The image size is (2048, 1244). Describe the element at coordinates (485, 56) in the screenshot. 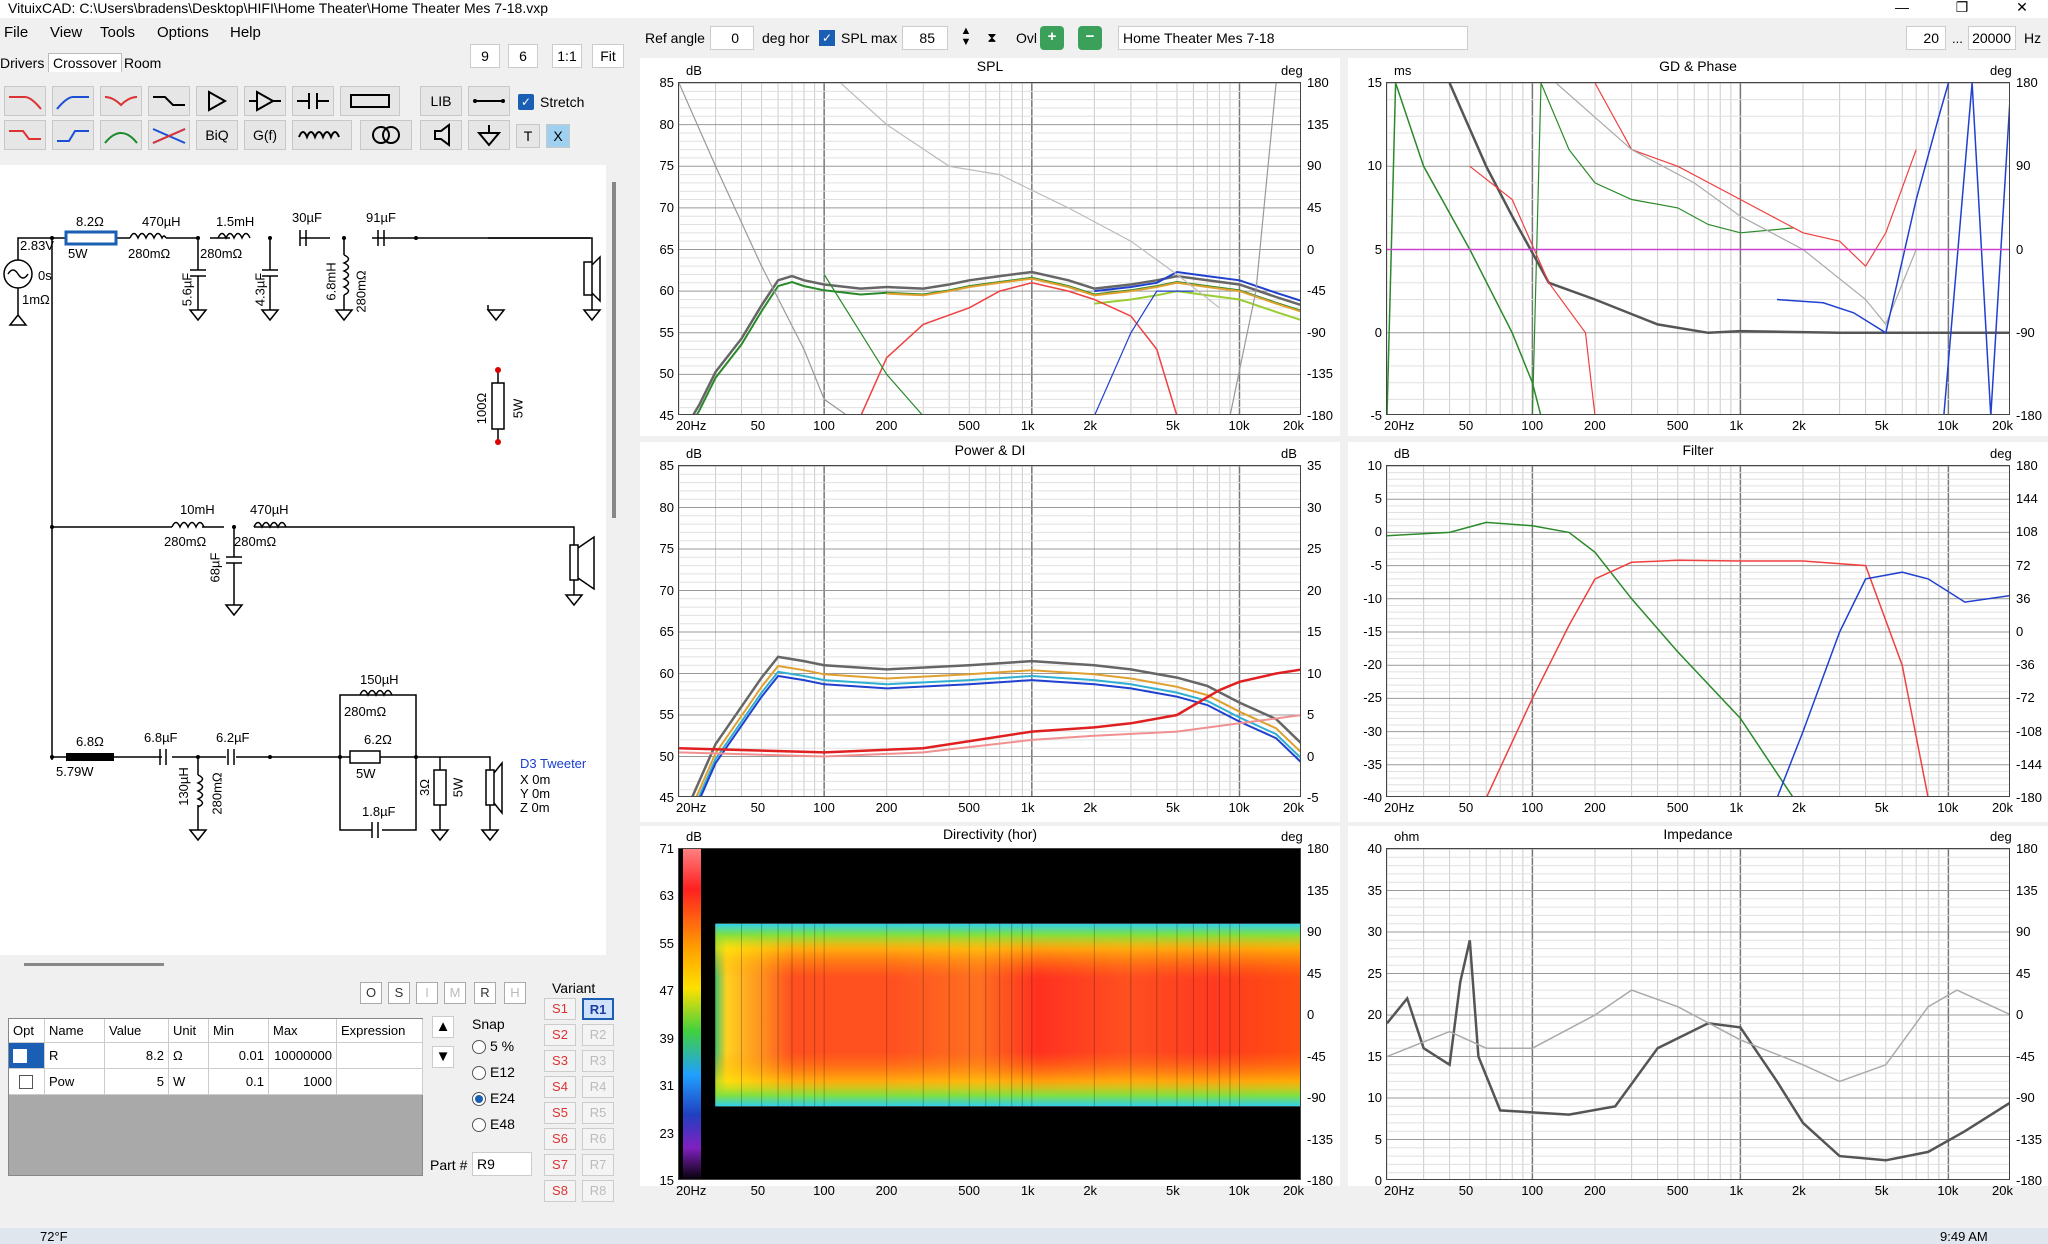

I see `zoom-9-button: 9` at that location.